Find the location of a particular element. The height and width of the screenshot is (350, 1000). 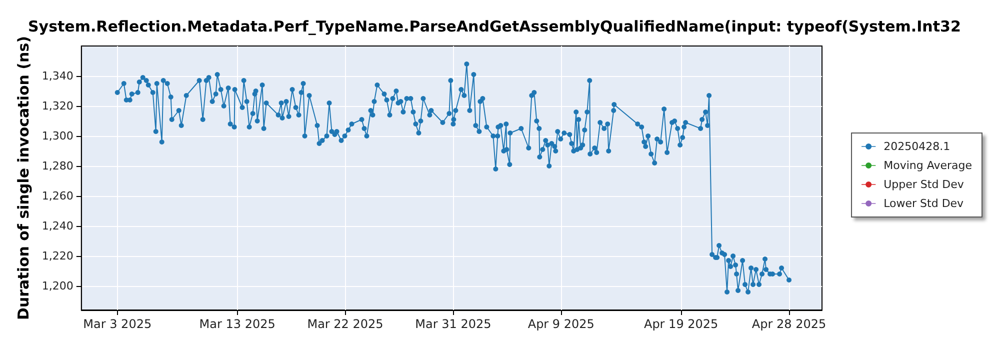

x-tick-label: Apr 19 2025 is located at coordinates (681, 324).